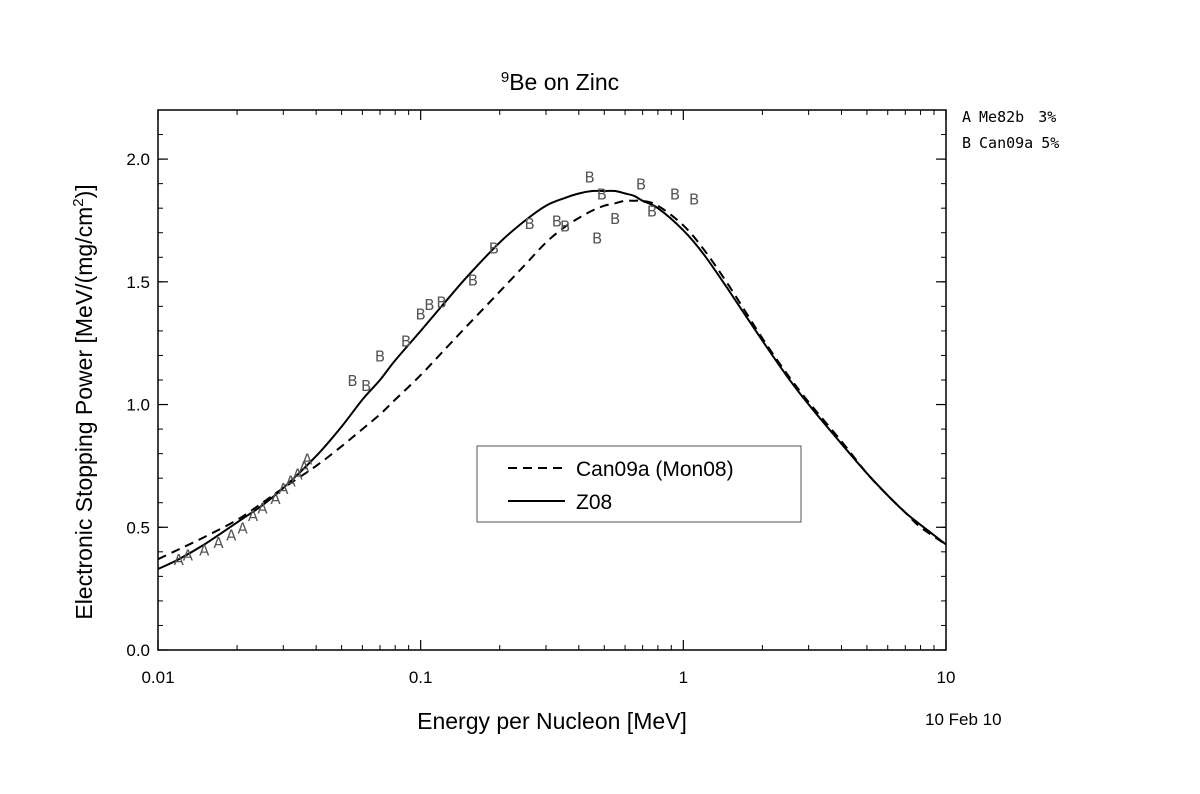 This screenshot has height=794, width=1200. What do you see at coordinates (84, 191) in the screenshot?
I see `y-axis-title-tail: )]` at bounding box center [84, 191].